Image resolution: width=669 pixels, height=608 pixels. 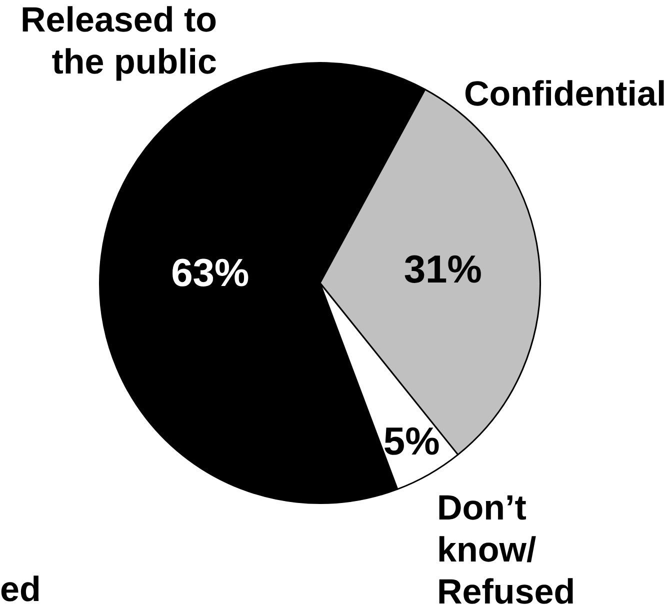 I want to click on data-label: 31%, so click(x=443, y=270).